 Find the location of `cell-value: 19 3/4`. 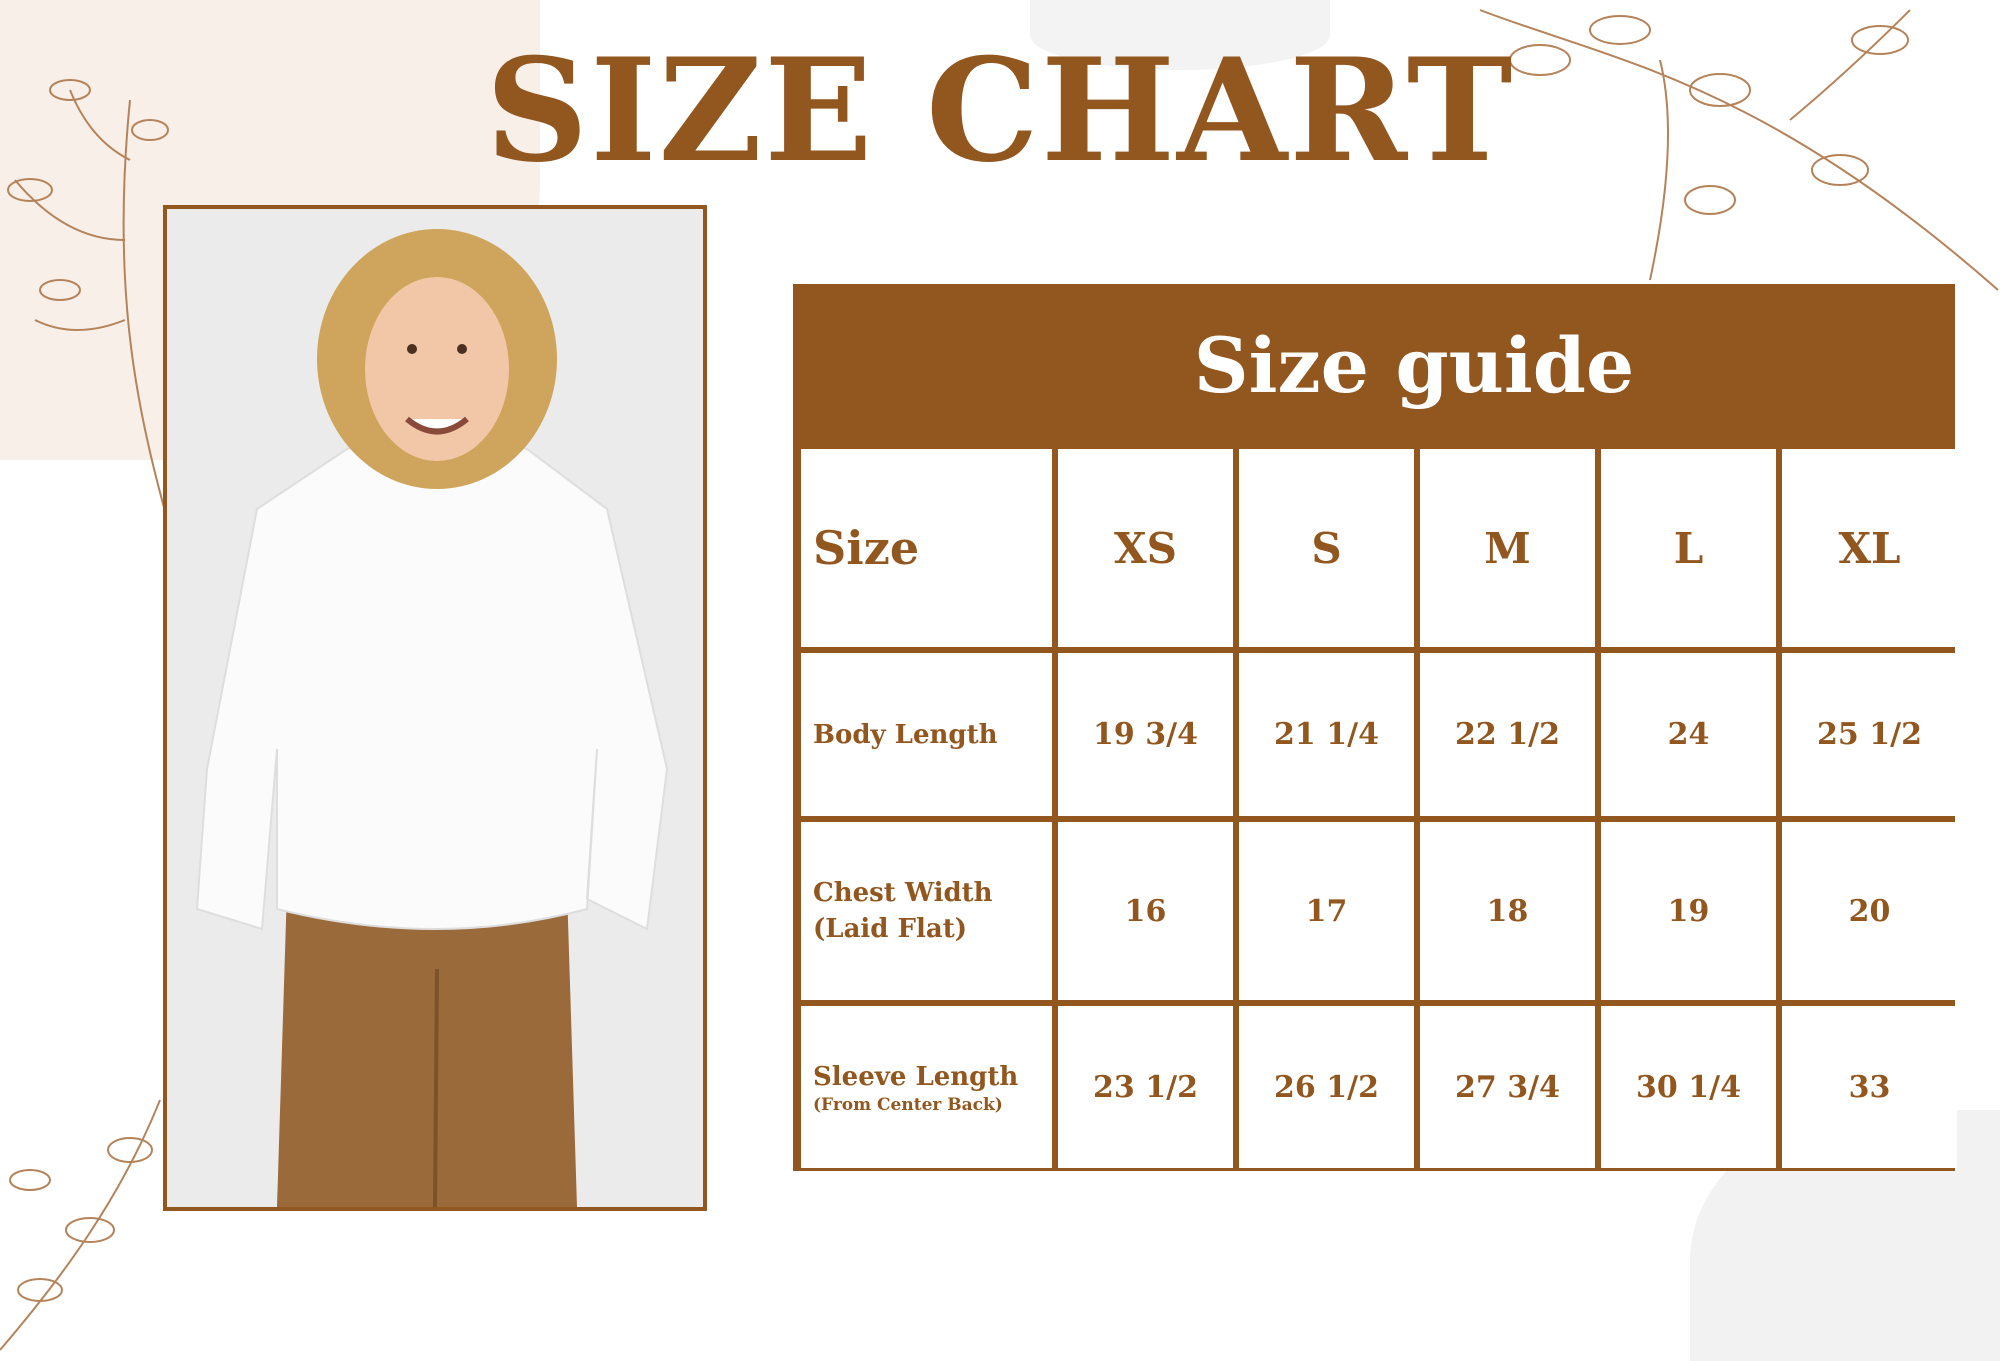

cell-value: 19 3/4 is located at coordinates (1145, 734).